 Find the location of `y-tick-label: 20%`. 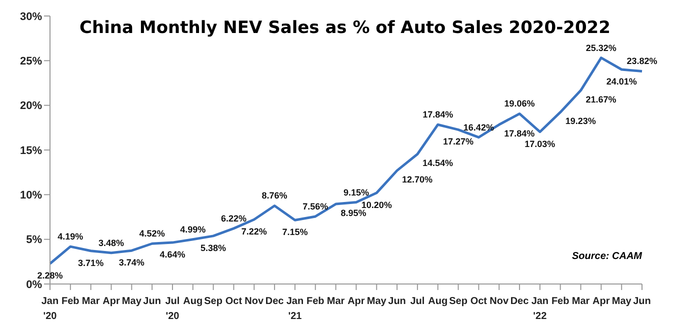

y-tick-label: 20% is located at coordinates (31, 106).